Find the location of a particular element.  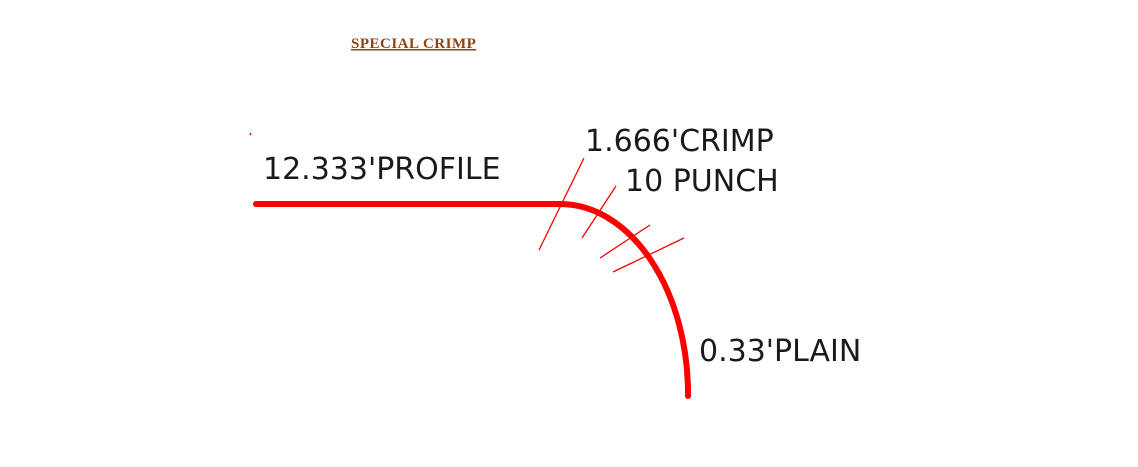

diagram-title: SPECIAL CRIMP is located at coordinates (413, 44).